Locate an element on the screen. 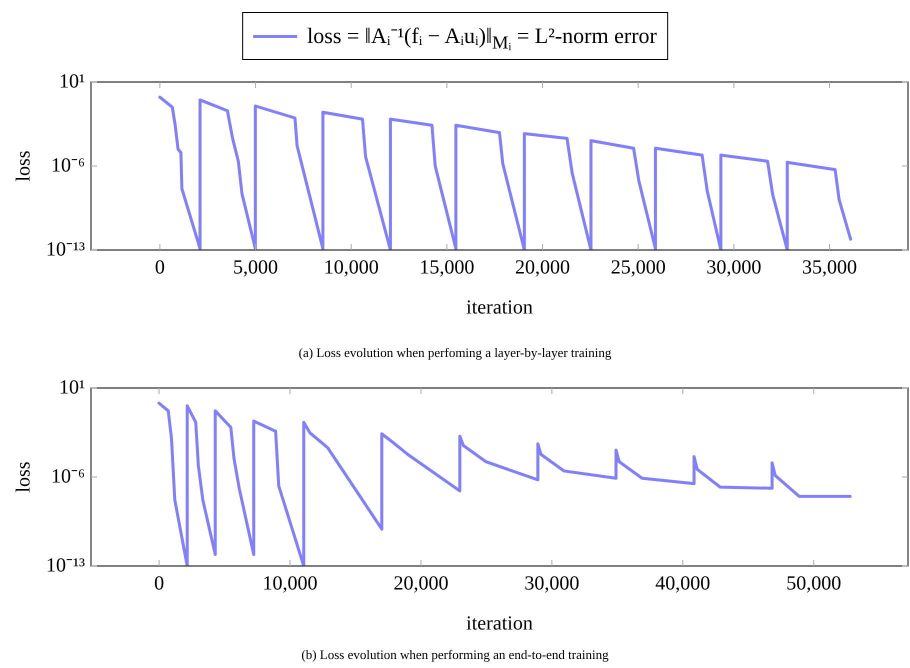 The image size is (910, 668). x-tick-label: 5,000 is located at coordinates (255, 267).